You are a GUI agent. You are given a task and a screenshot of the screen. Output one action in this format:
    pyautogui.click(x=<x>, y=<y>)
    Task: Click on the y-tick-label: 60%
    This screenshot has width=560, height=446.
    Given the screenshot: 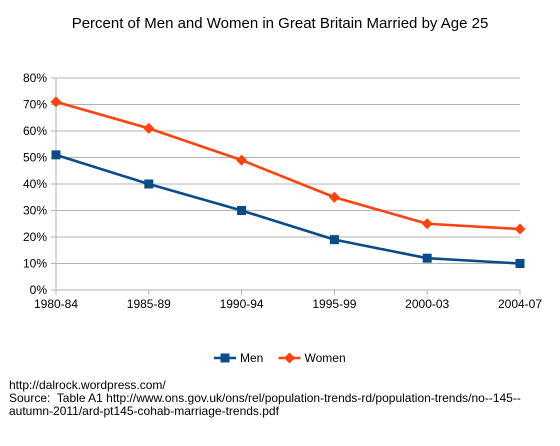 What is the action you would take?
    pyautogui.click(x=35, y=131)
    